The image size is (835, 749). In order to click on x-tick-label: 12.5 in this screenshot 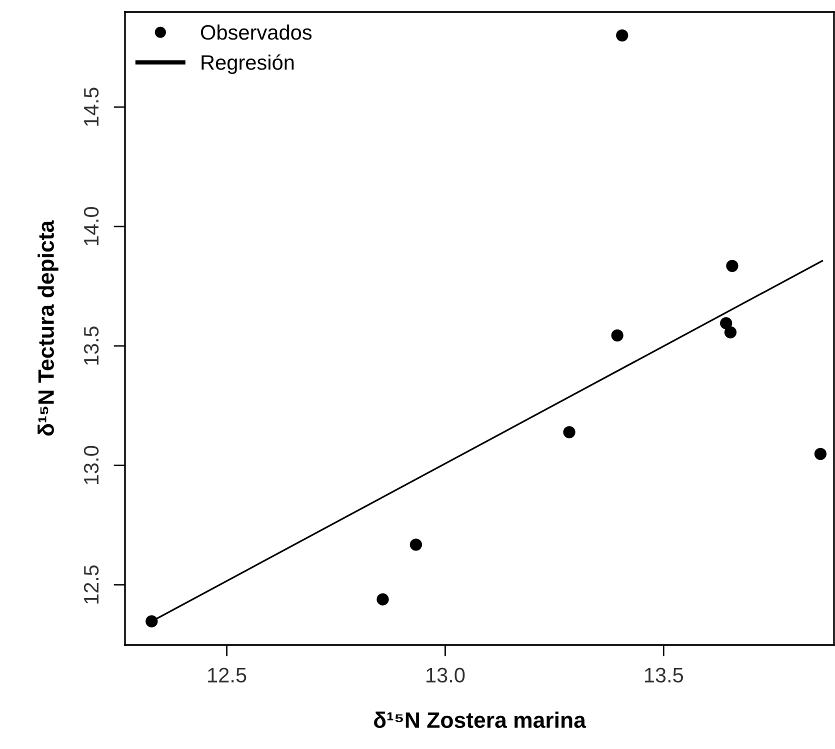, I will do `click(227, 675)`.